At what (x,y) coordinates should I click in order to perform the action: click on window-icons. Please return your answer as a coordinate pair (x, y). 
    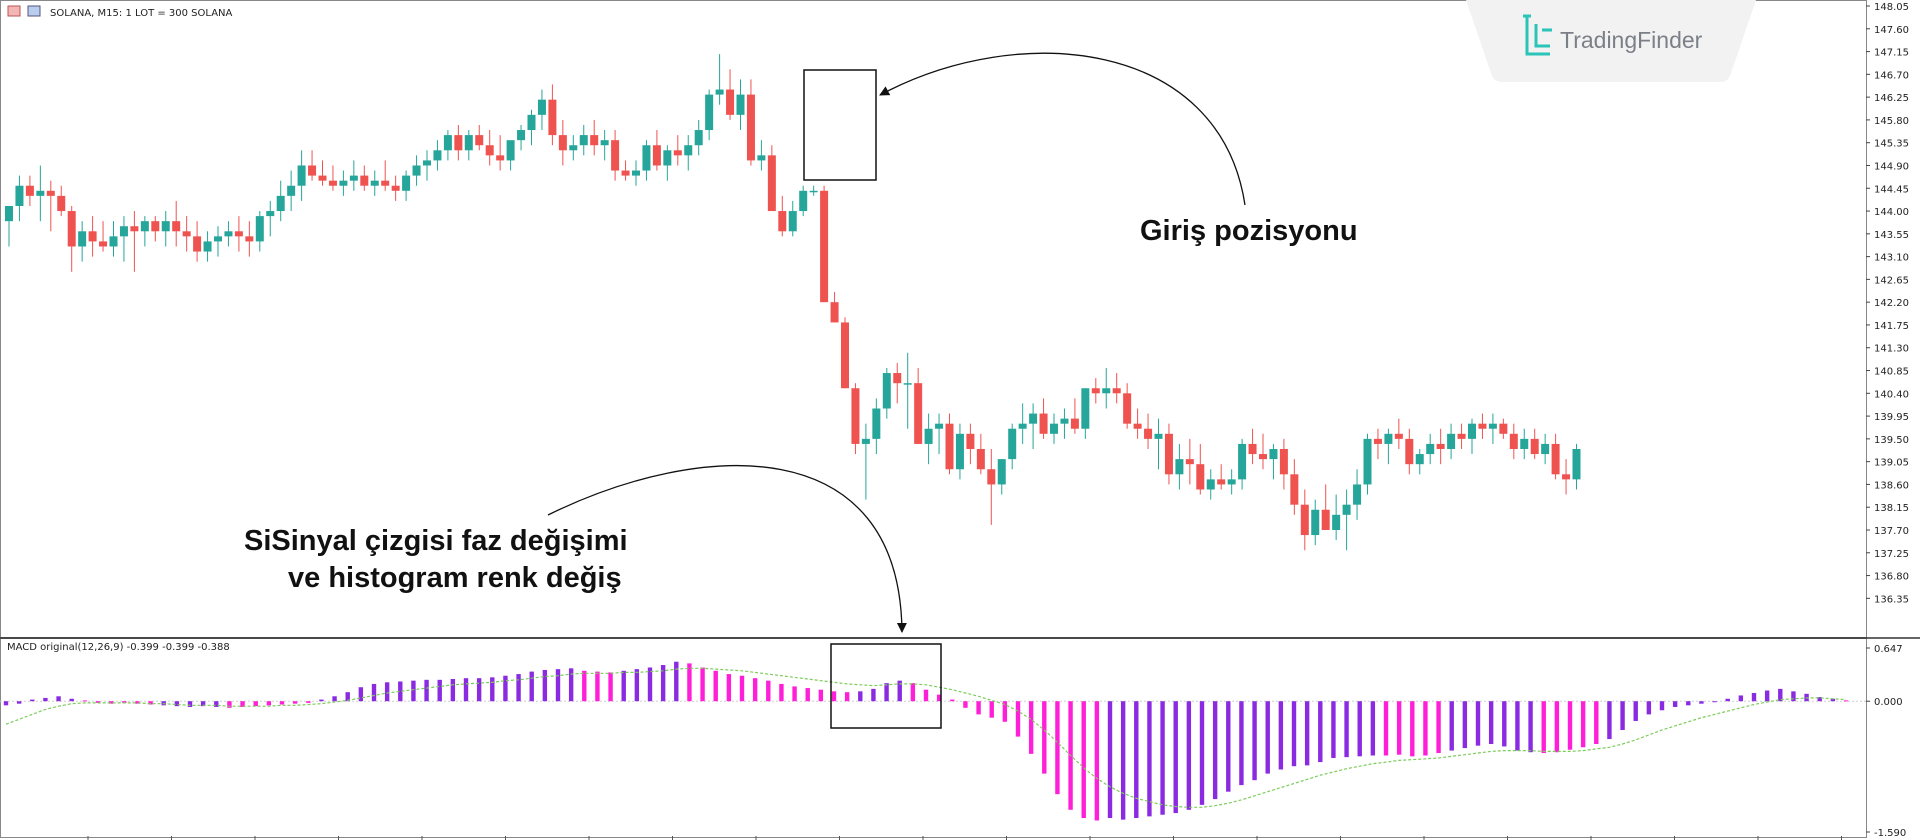
    Looking at the image, I should click on (24, 11).